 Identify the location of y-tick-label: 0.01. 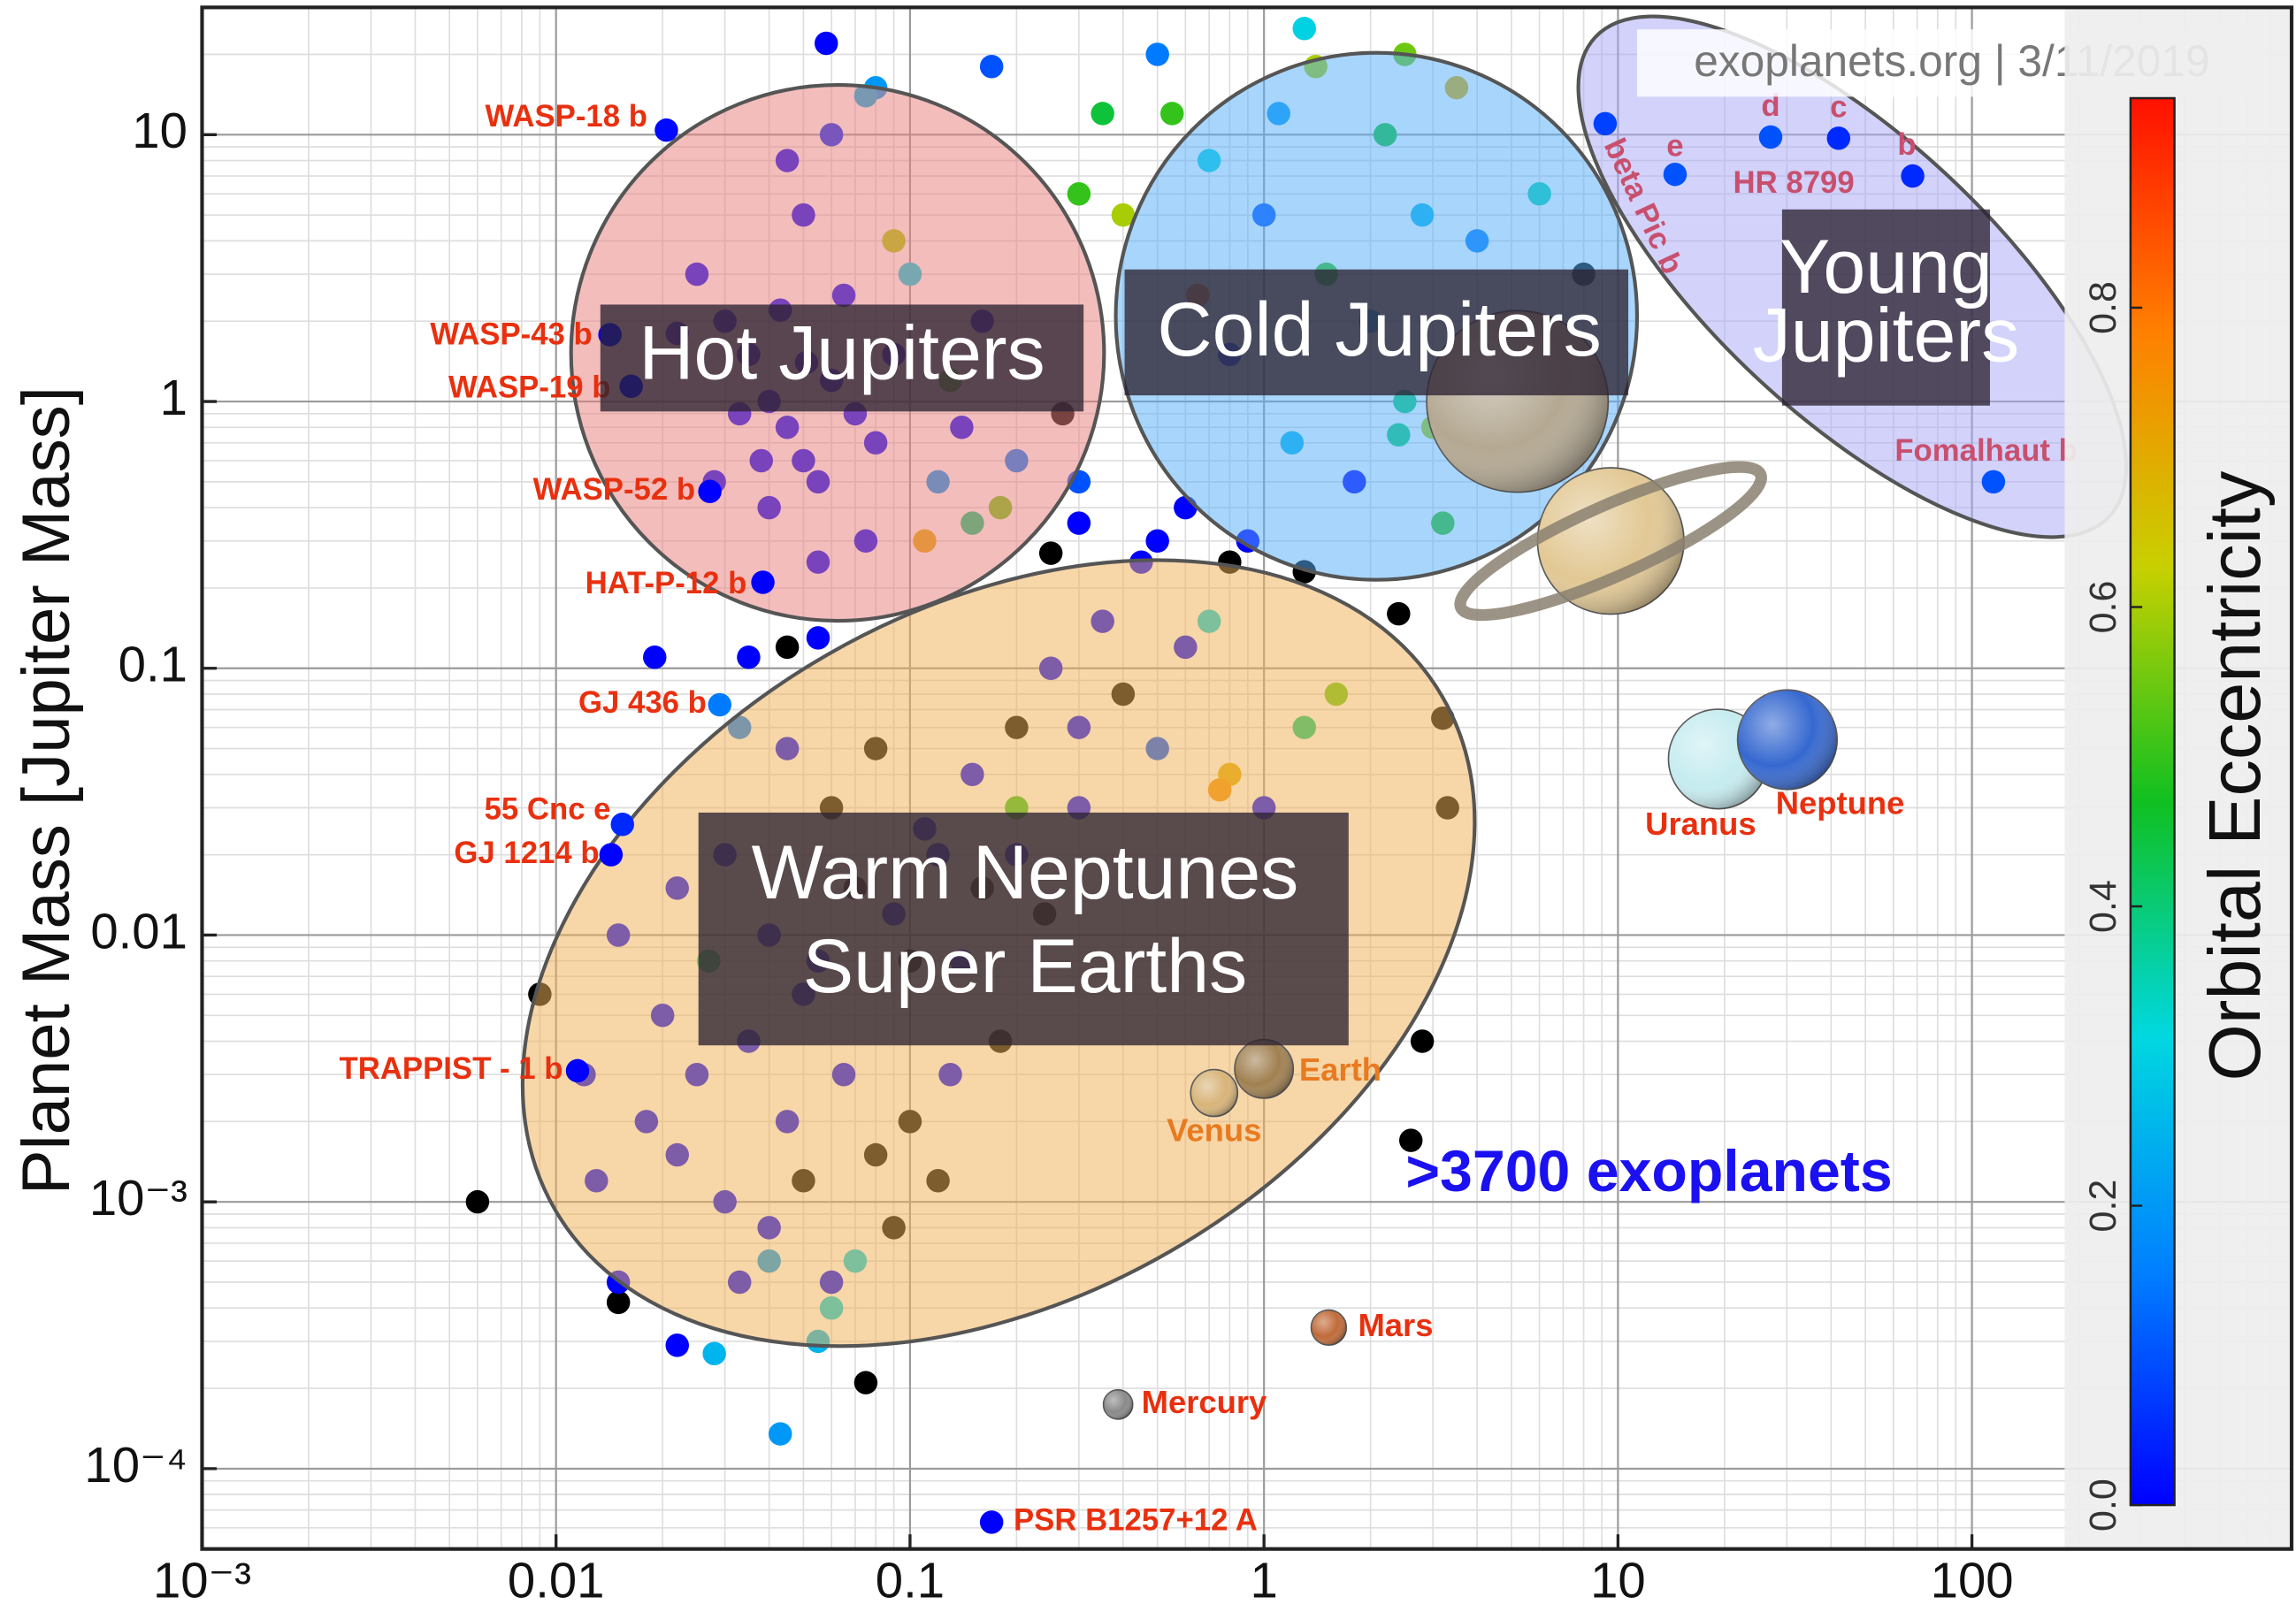
(139, 931).